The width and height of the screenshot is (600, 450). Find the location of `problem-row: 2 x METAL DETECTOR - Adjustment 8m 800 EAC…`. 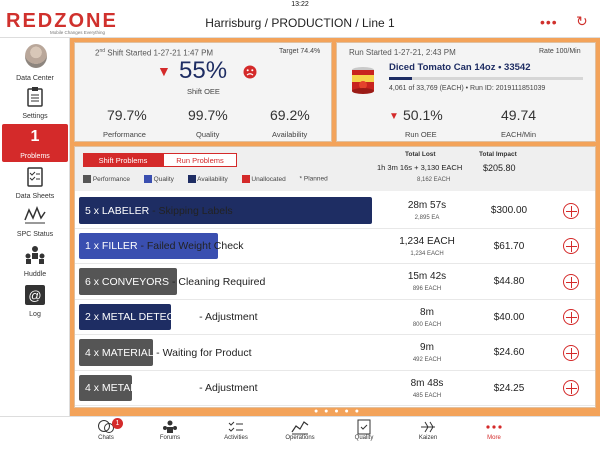

problem-row: 2 x METAL DETECTOR - Adjustment 8m 800 EAC… is located at coordinates (335, 317).